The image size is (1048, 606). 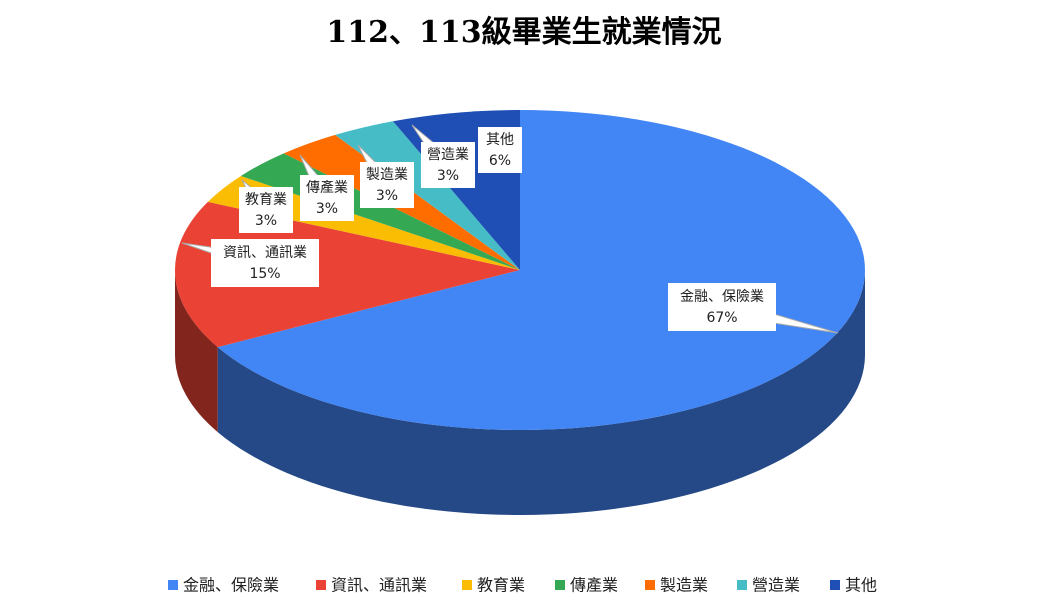 What do you see at coordinates (266, 200) in the screenshot?
I see `data-label-name: 教育業` at bounding box center [266, 200].